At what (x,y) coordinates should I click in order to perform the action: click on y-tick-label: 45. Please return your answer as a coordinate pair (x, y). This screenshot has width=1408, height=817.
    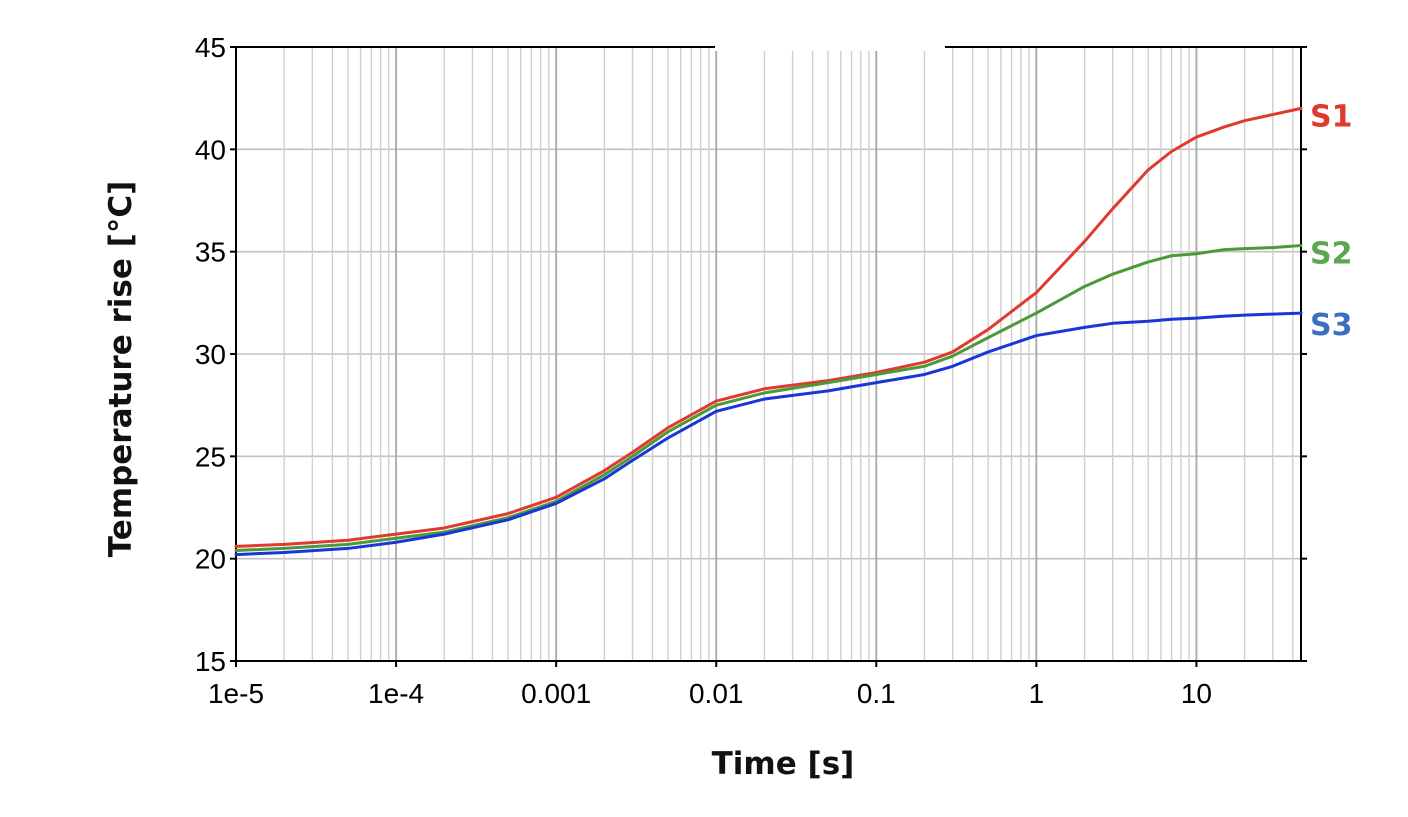
    Looking at the image, I should click on (210, 47).